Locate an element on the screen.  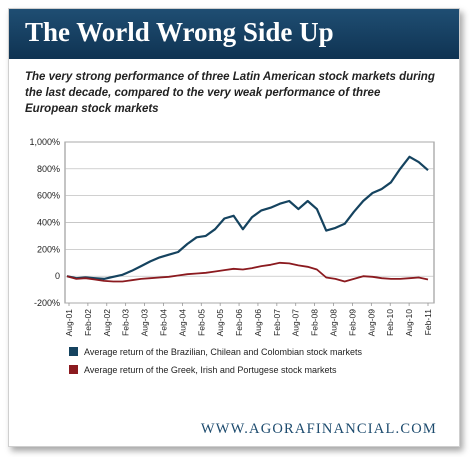
x-tick-label: Feb-10 is located at coordinates (390, 322).